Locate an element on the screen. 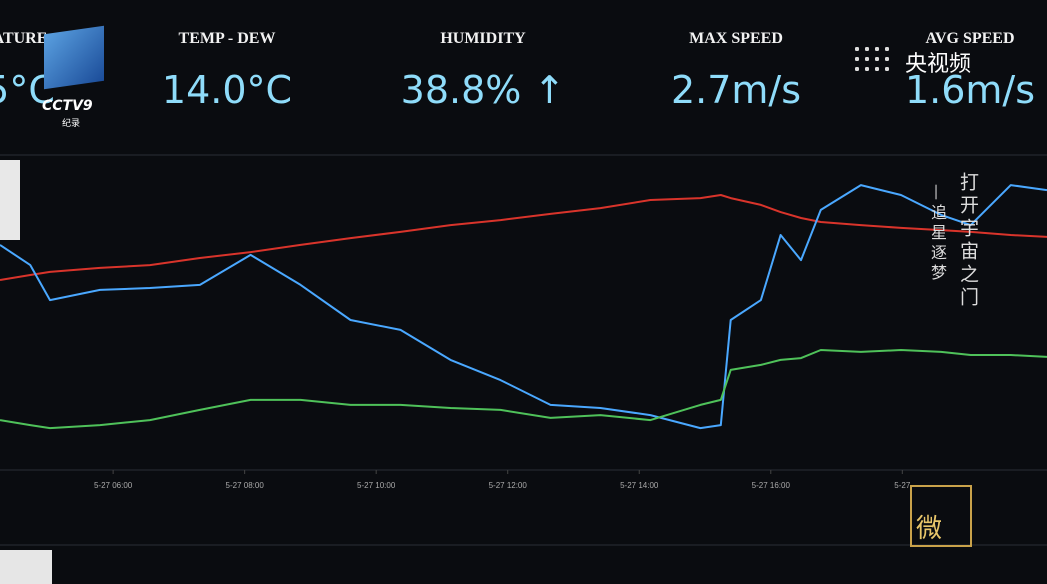  stat-value: 1.6m/s is located at coordinates (970, 90).